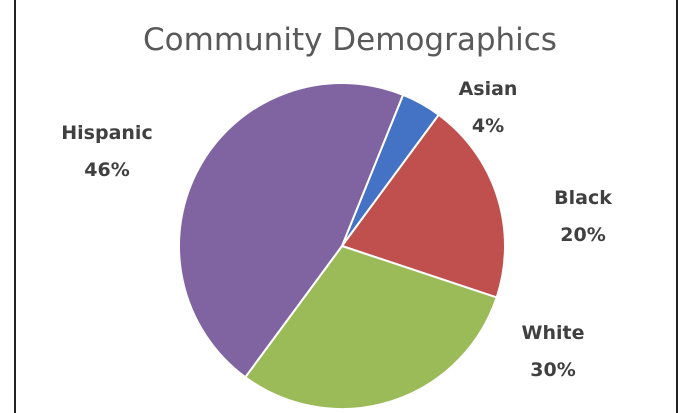 This screenshot has height=413, width=694. Describe the element at coordinates (106, 151) in the screenshot. I see `slice-label-hispanic: Hispanic 46%` at that location.